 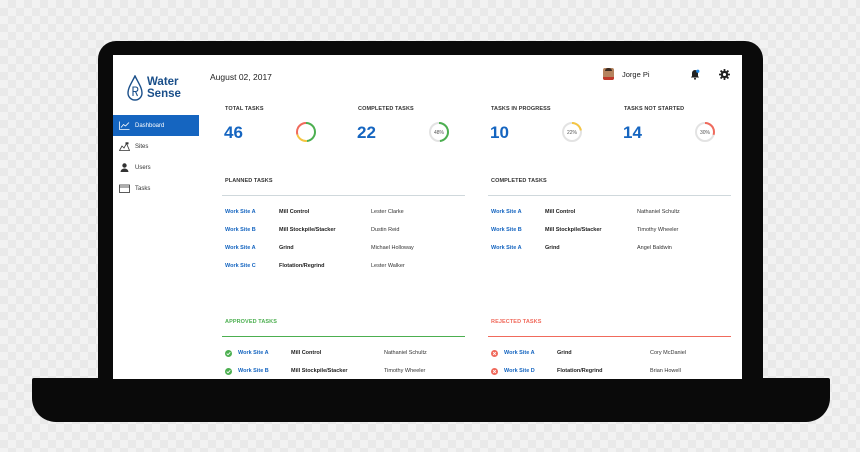 What do you see at coordinates (150, 125) in the screenshot?
I see `sidebar-item-label: Dashboard` at bounding box center [150, 125].